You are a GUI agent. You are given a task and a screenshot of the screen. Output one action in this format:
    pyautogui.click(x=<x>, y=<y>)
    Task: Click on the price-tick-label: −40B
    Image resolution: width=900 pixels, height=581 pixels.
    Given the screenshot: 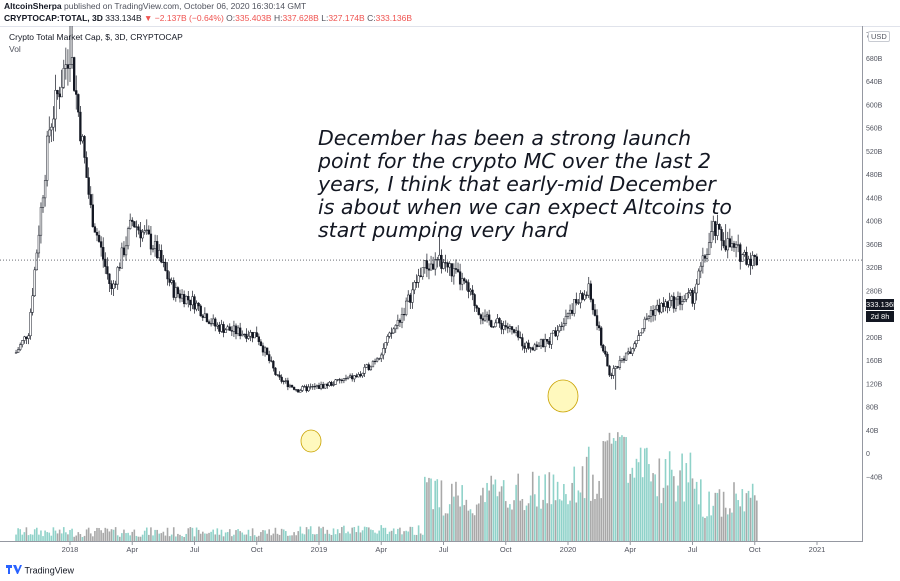 What is the action you would take?
    pyautogui.click(x=874, y=477)
    